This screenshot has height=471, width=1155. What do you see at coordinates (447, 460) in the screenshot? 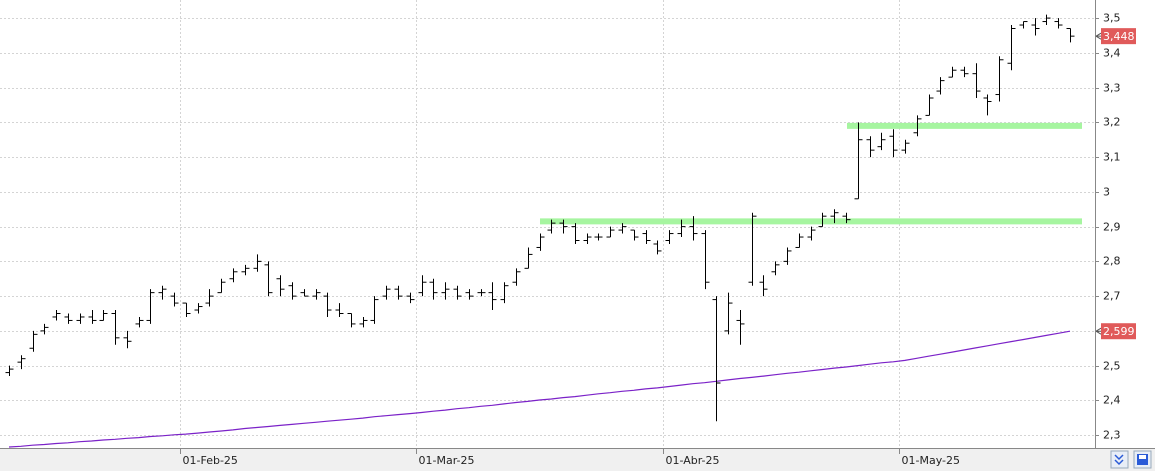
I see `x-tick-label: 01-Mar-25` at bounding box center [447, 460].